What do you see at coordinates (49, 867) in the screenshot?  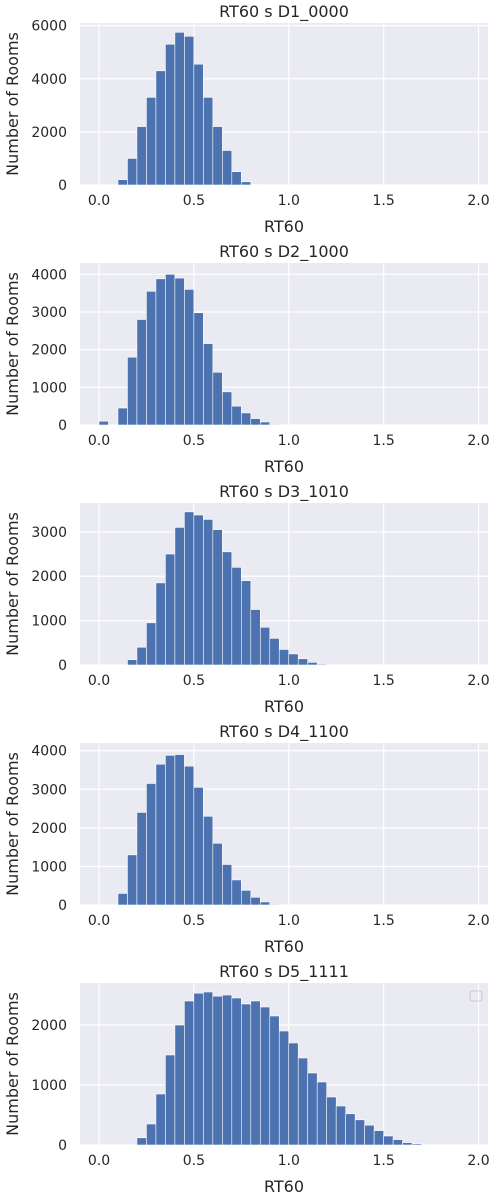 I see `y-tick-label: 1000` at bounding box center [49, 867].